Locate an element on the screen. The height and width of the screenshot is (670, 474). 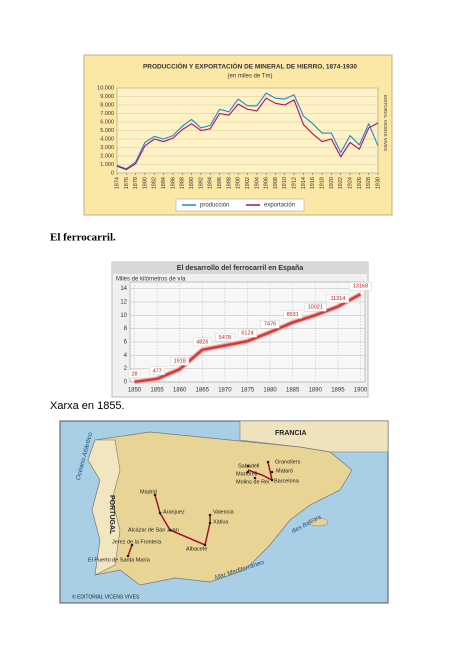
x-tick-label: 1908 is located at coordinates (276, 183).